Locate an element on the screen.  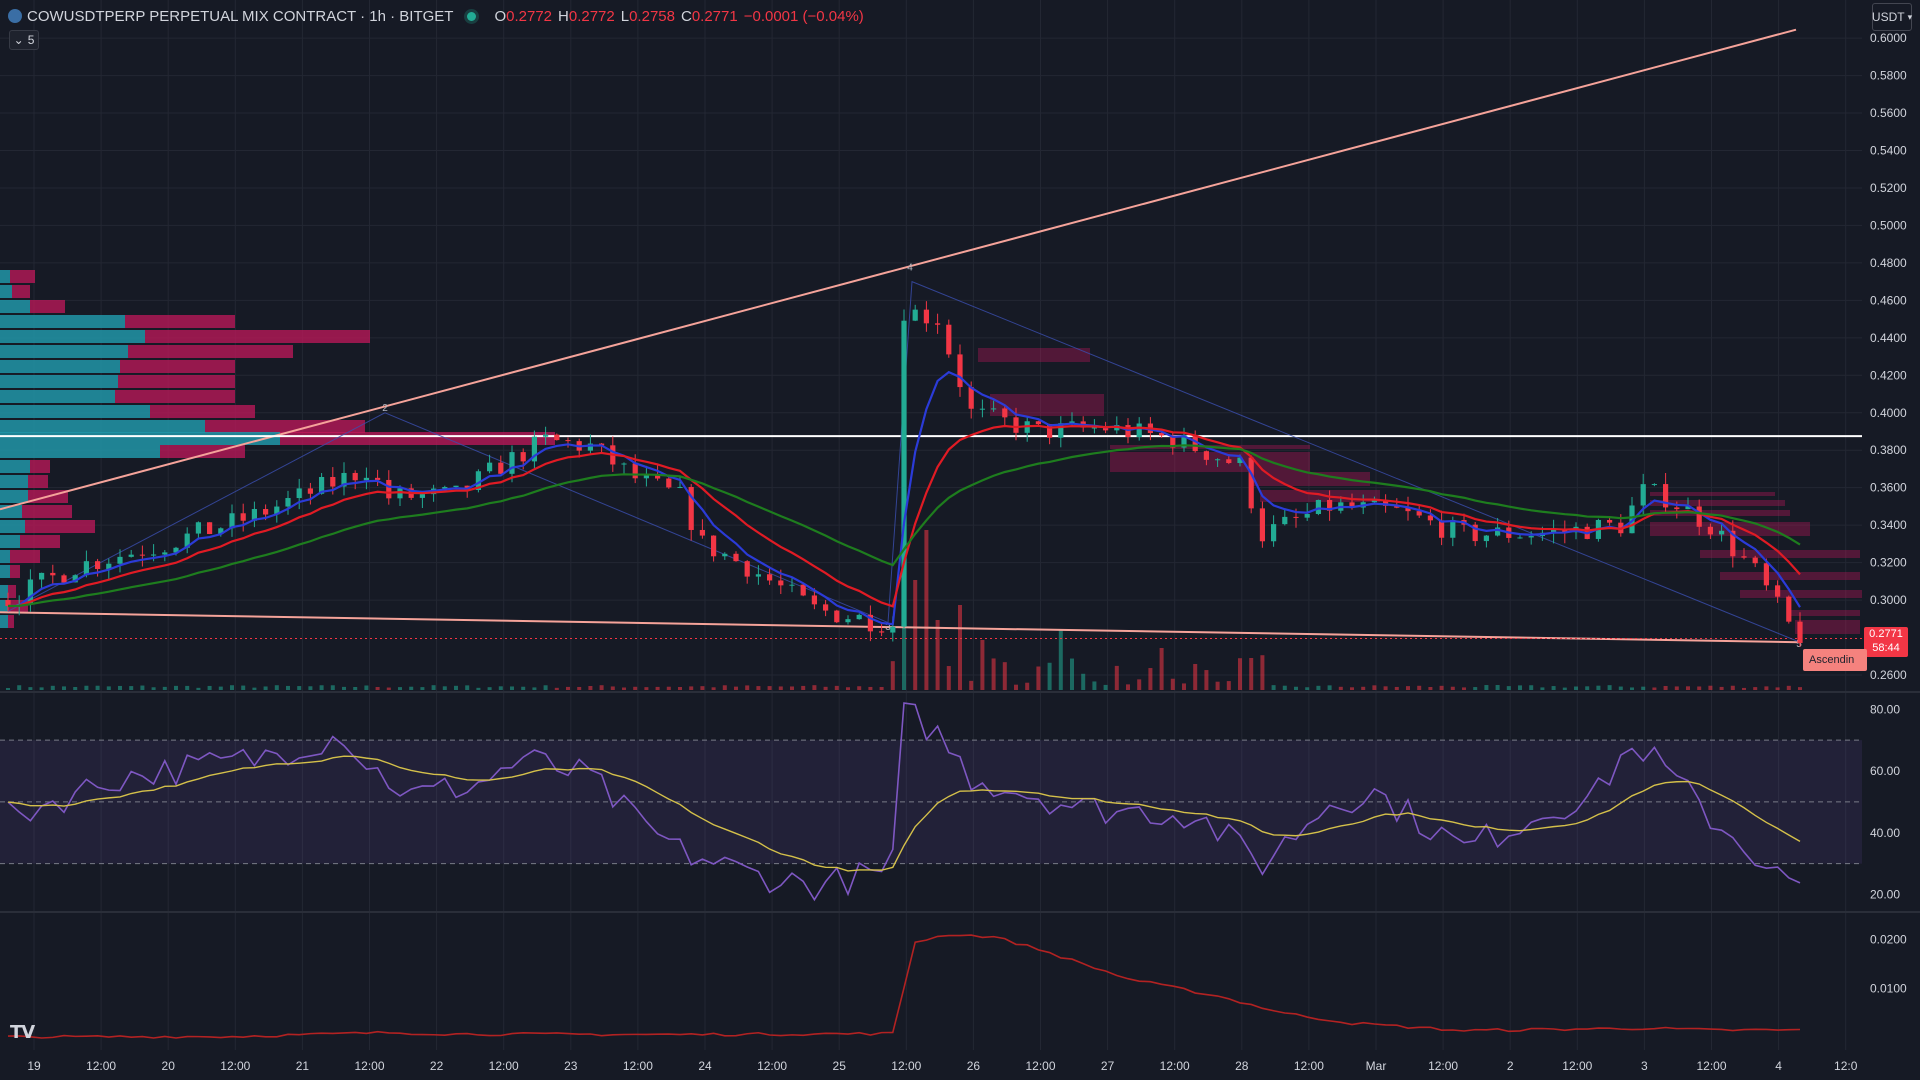
currency-select: USDT ▾ is located at coordinates (1892, 17).